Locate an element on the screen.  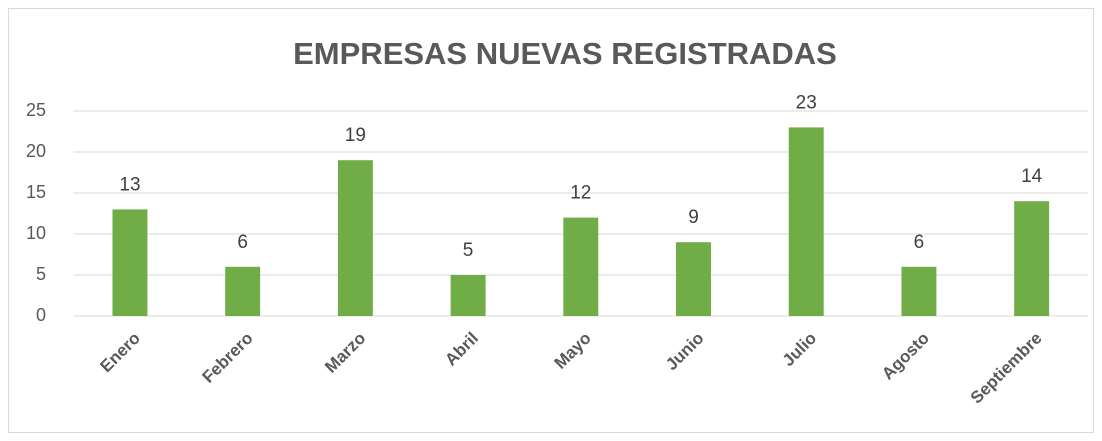
chart-title: EMPRESAS NUEVAS REGISTRADAS is located at coordinates (565, 53).